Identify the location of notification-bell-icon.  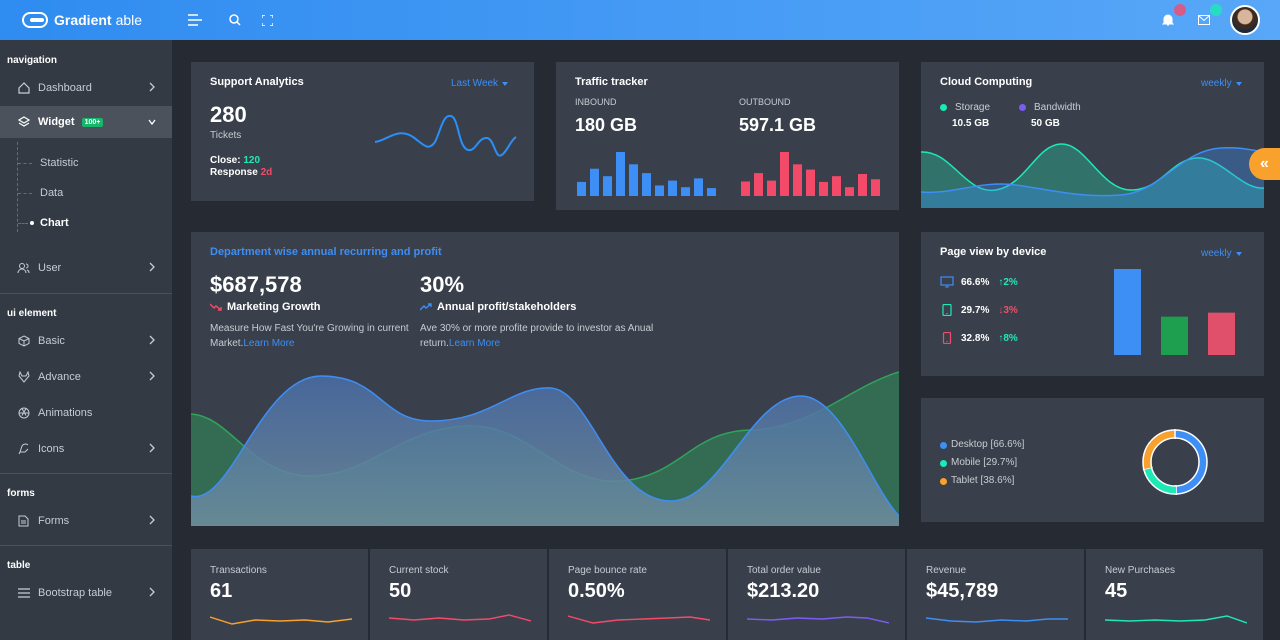
(1172, 17).